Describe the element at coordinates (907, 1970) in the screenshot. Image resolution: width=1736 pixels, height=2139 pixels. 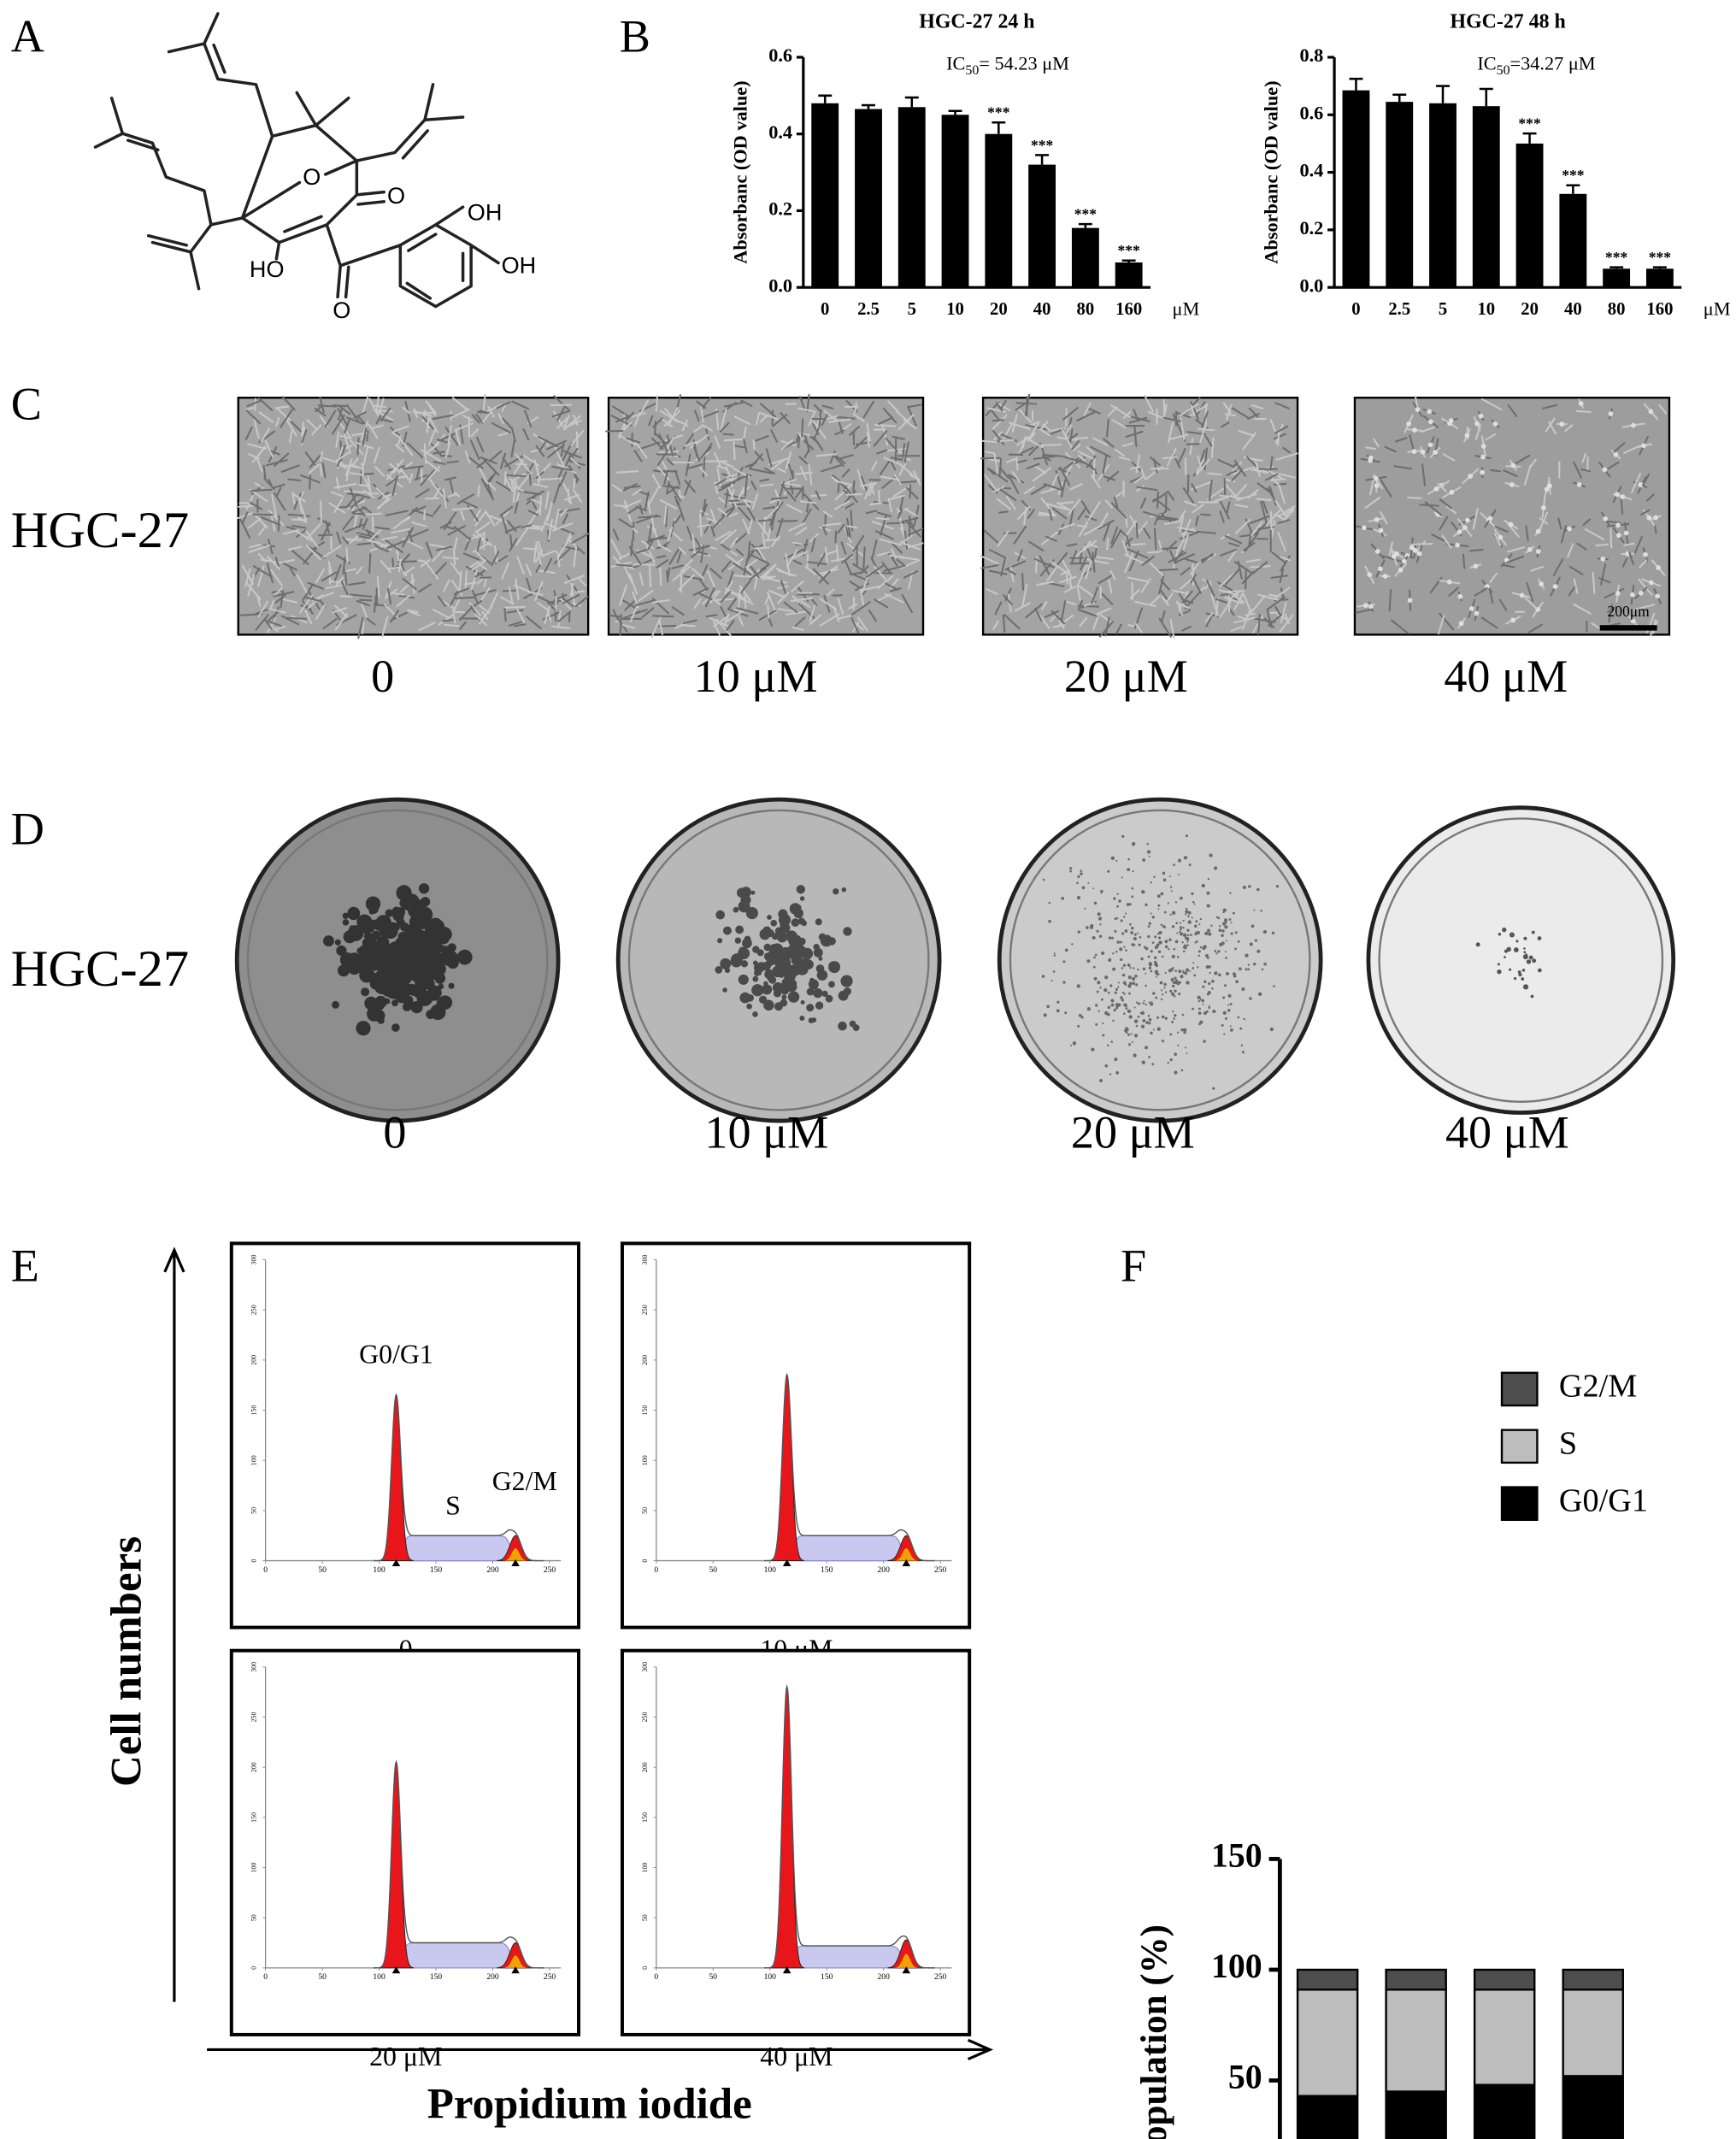
I see `peak-marker` at that location.